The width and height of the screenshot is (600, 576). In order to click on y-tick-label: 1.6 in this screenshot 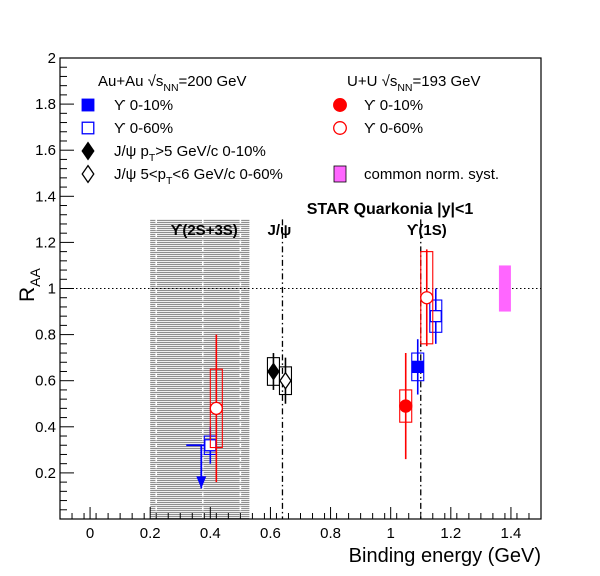, I will do `click(45, 150)`.